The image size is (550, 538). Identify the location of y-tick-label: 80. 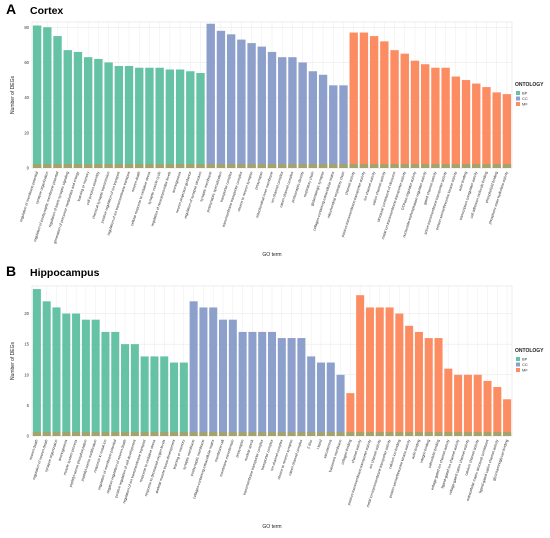
(26, 27).